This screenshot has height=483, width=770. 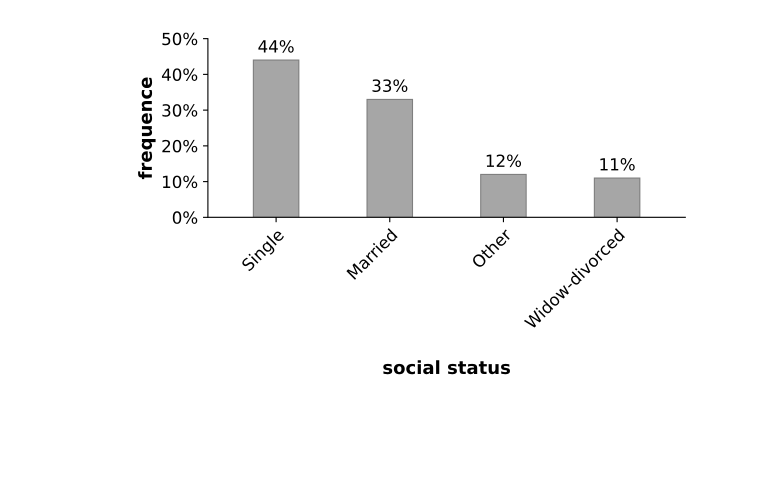 What do you see at coordinates (617, 164) in the screenshot?
I see `data-label: 11%` at bounding box center [617, 164].